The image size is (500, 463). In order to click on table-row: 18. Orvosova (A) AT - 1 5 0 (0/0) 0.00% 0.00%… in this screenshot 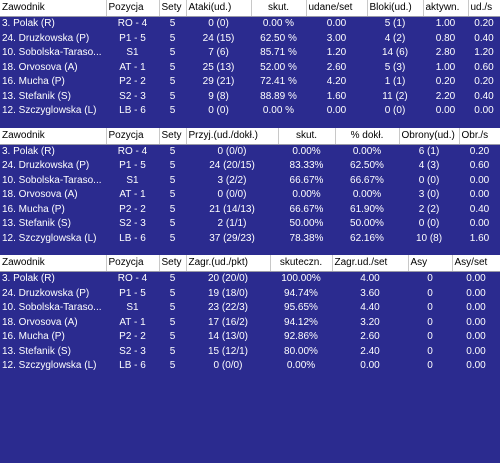, I will do `click(250, 195)`.